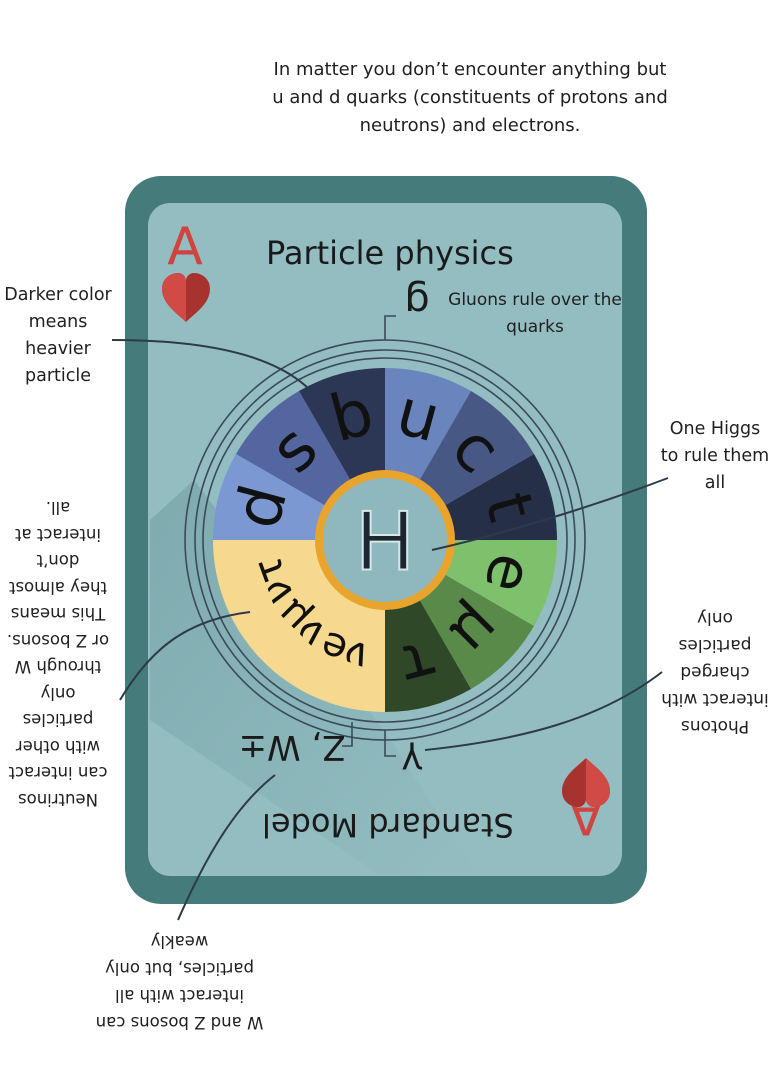 The height and width of the screenshot is (1080, 771). Describe the element at coordinates (390, 743) in the screenshot. I see `photon-bracket` at that location.